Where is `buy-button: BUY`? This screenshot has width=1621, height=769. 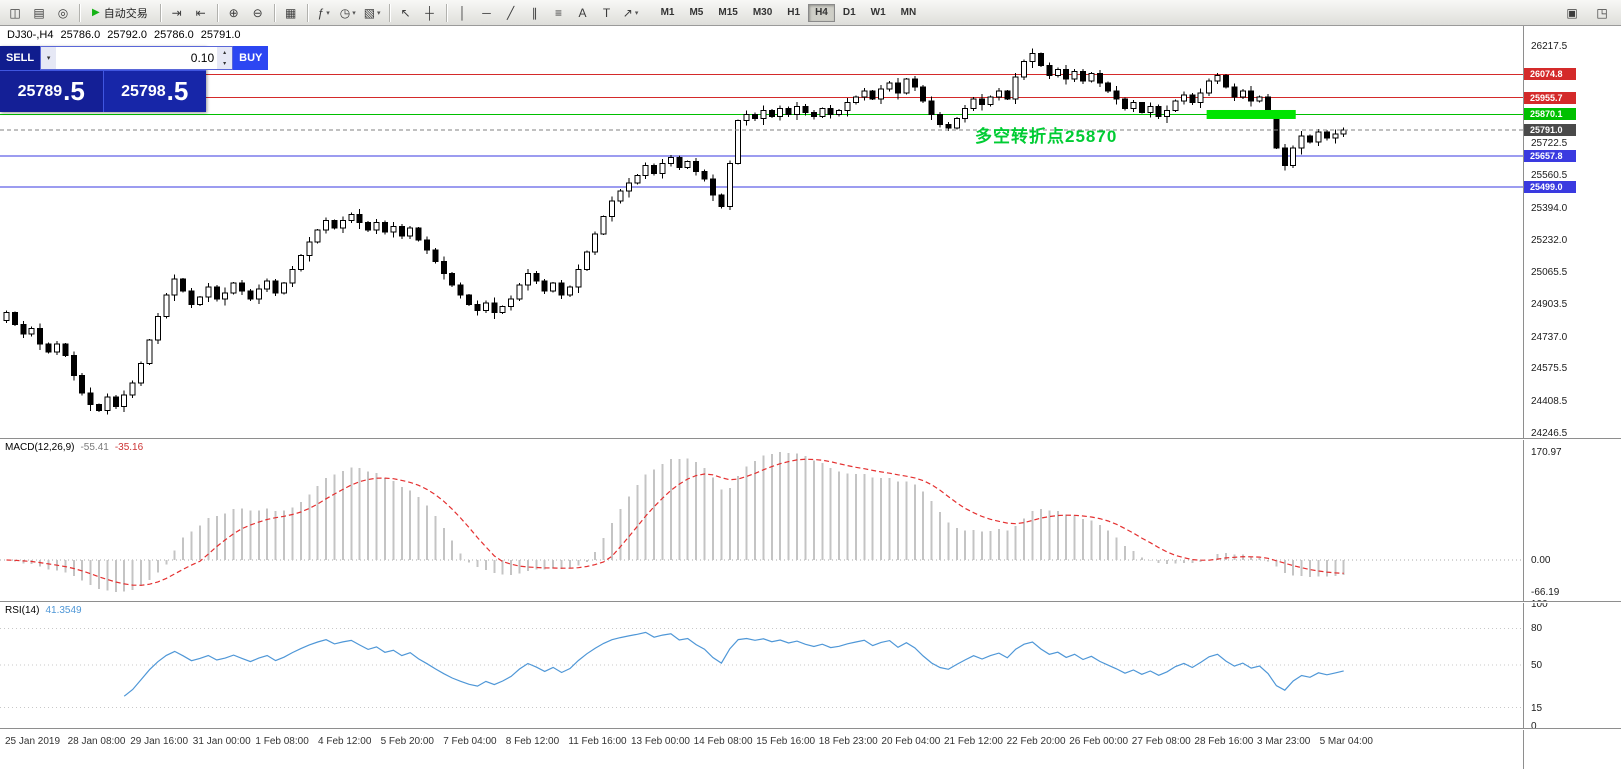
buy-button: BUY is located at coordinates (251, 58).